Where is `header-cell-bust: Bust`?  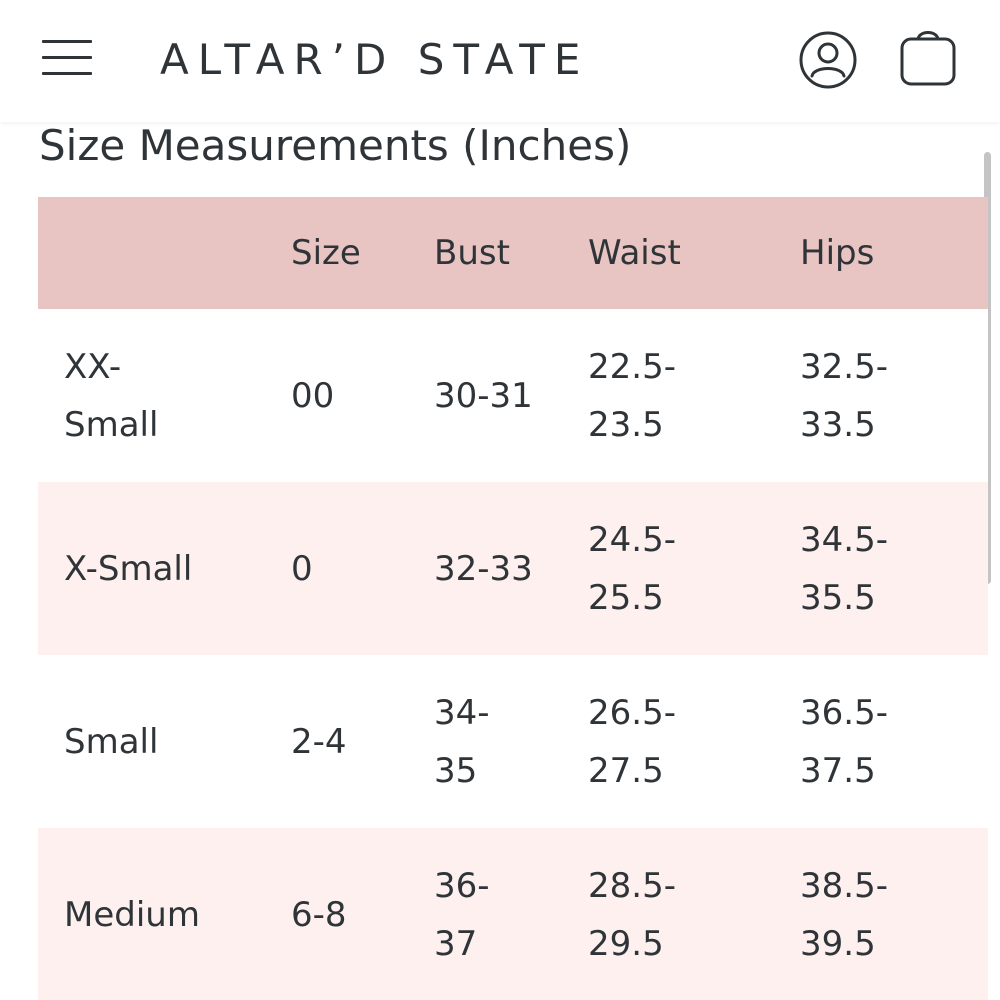
header-cell-bust: Bust is located at coordinates (472, 253).